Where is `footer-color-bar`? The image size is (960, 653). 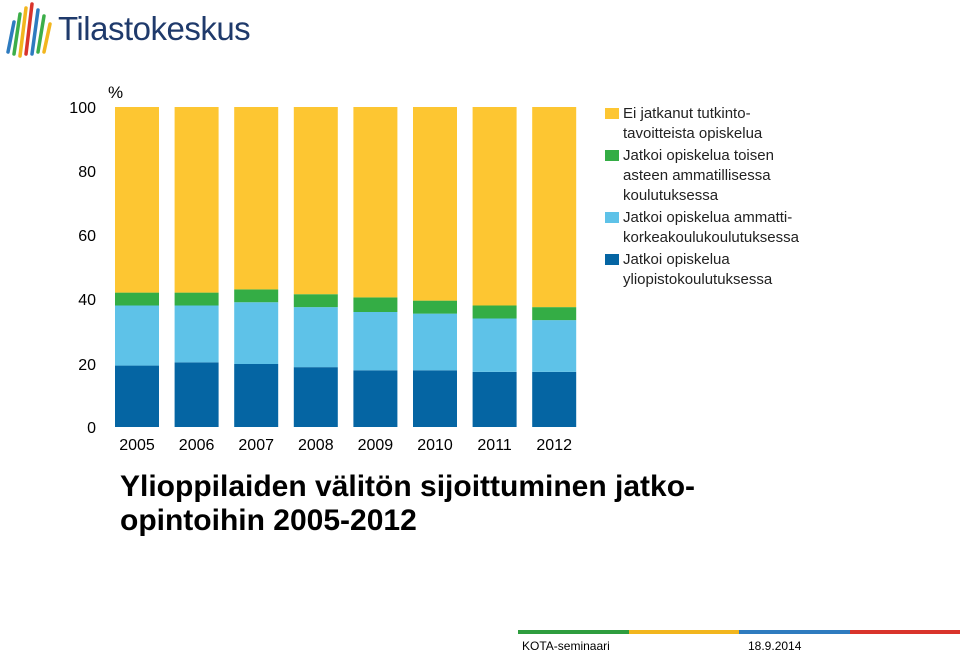
footer-color-bar is located at coordinates (739, 632).